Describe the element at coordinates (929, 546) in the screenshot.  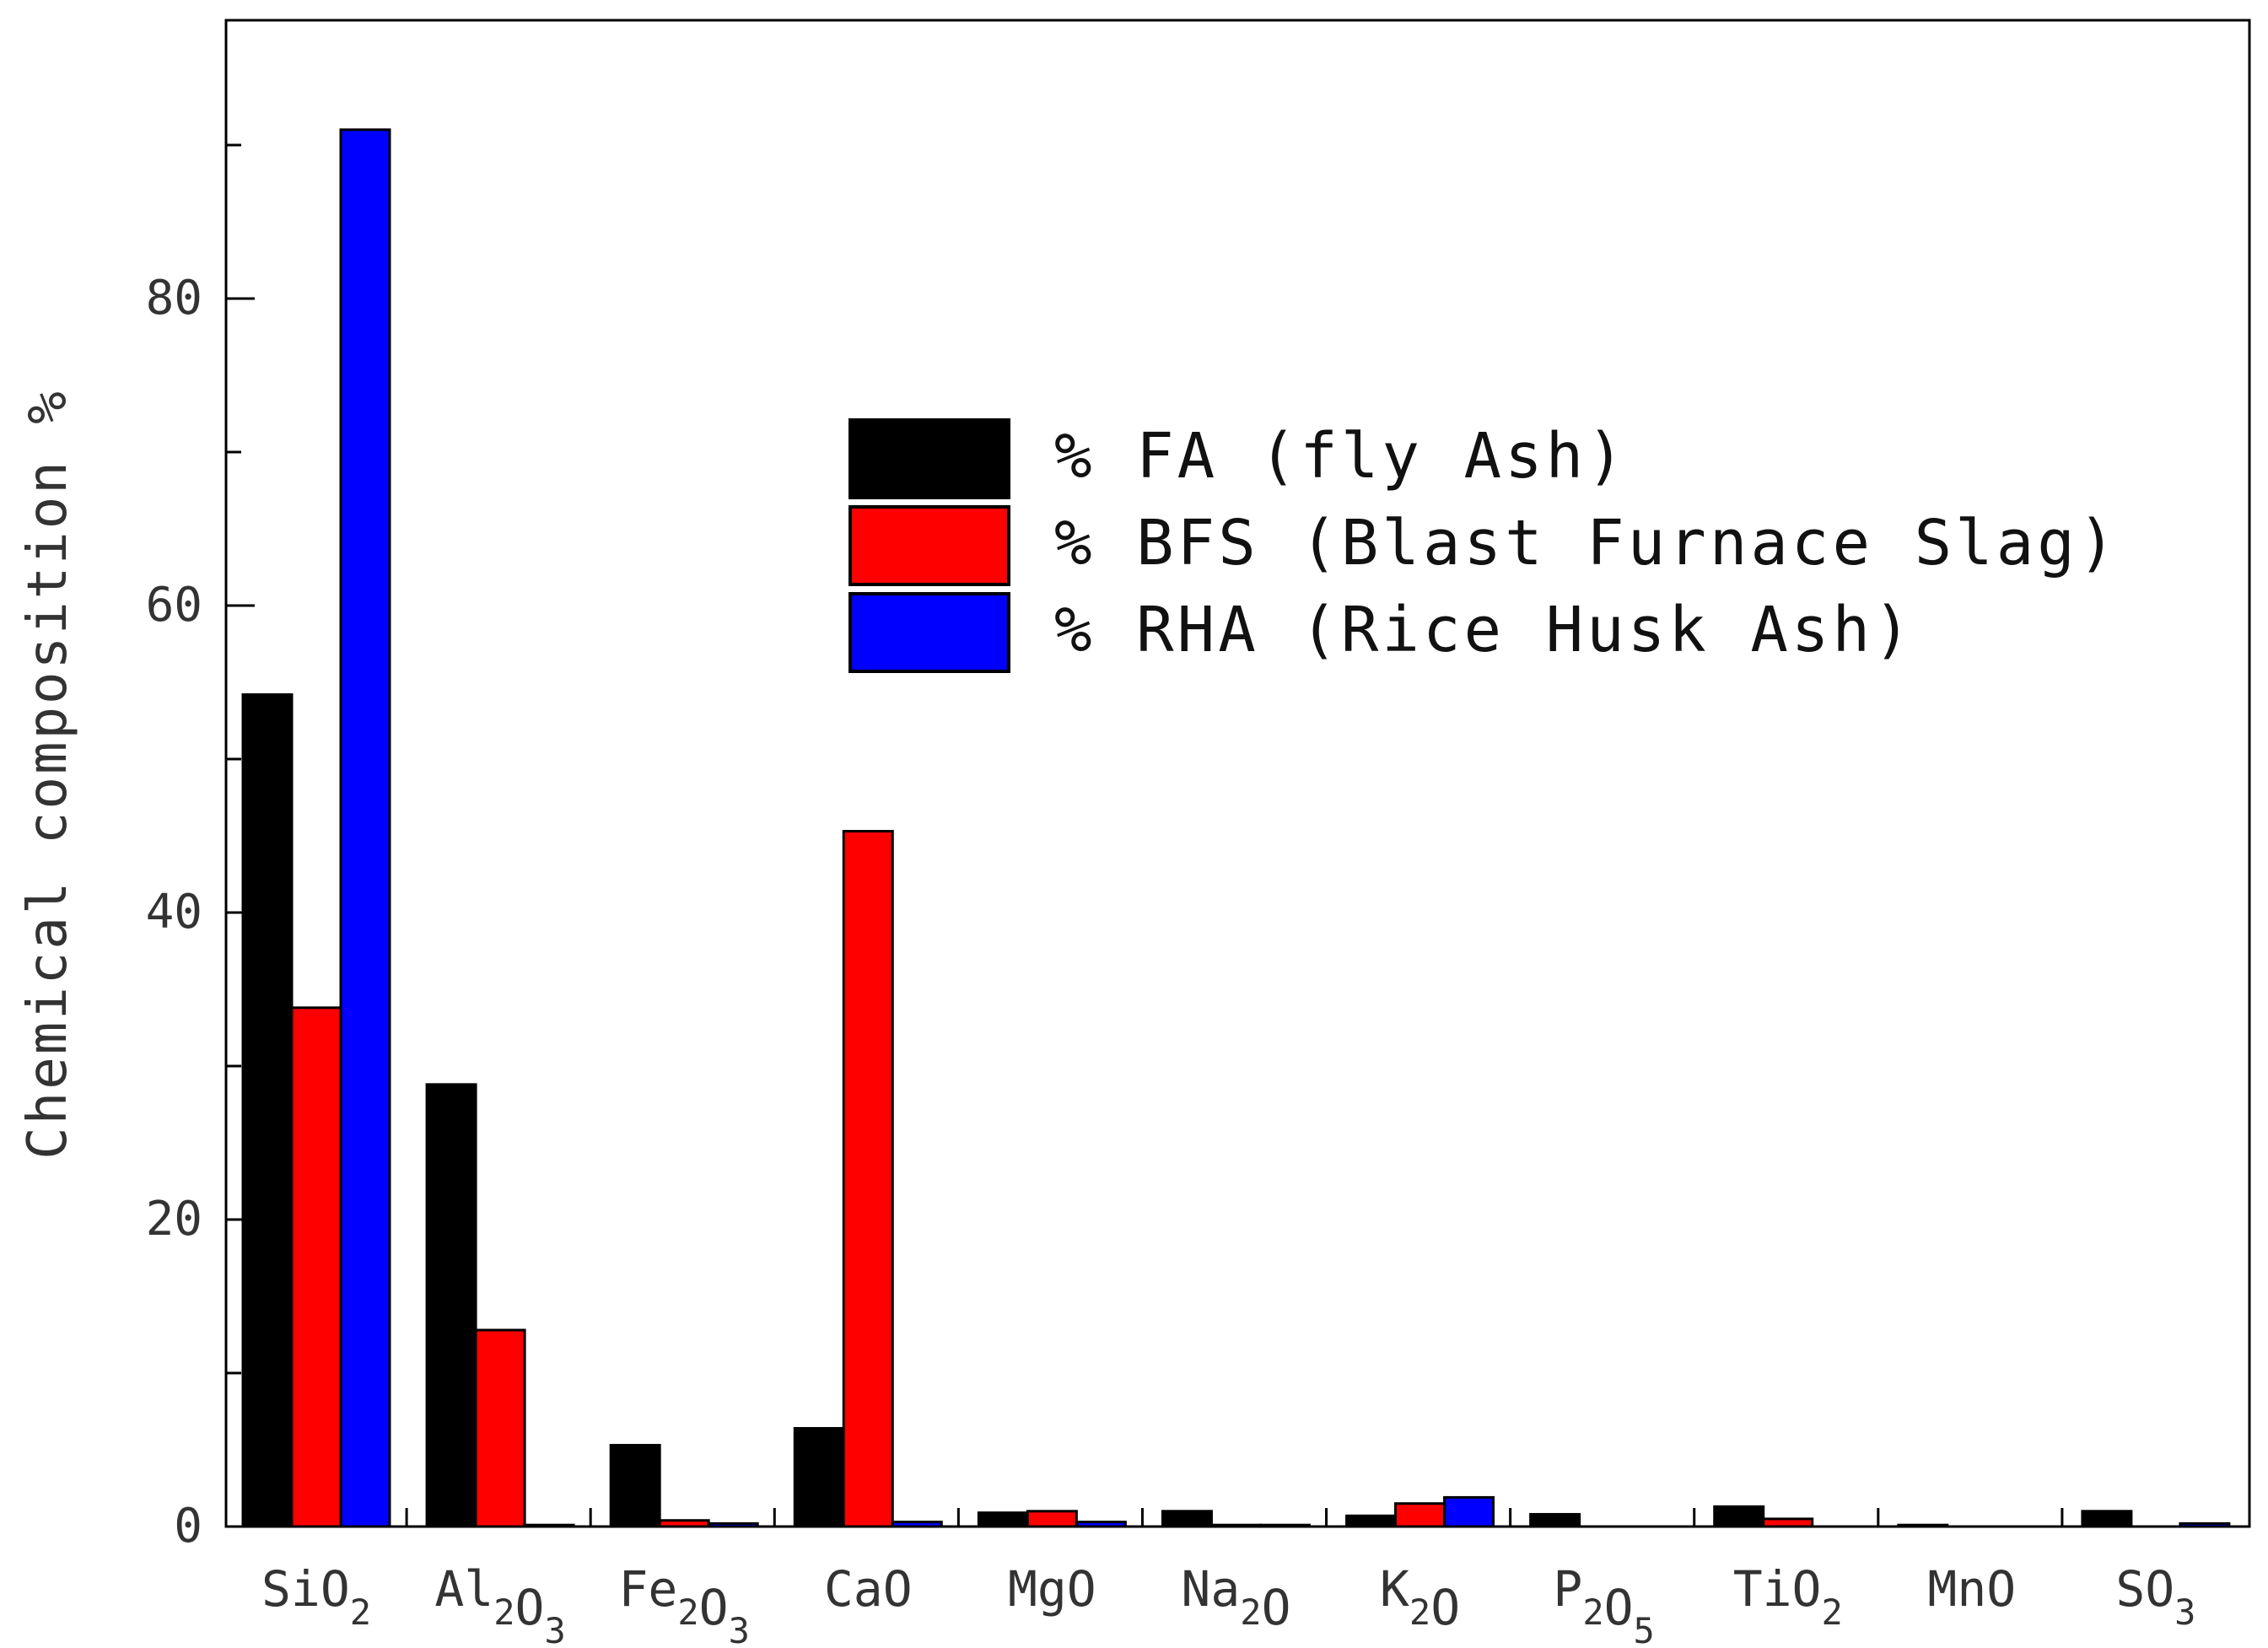
I see `legend-swatch-bfs` at that location.